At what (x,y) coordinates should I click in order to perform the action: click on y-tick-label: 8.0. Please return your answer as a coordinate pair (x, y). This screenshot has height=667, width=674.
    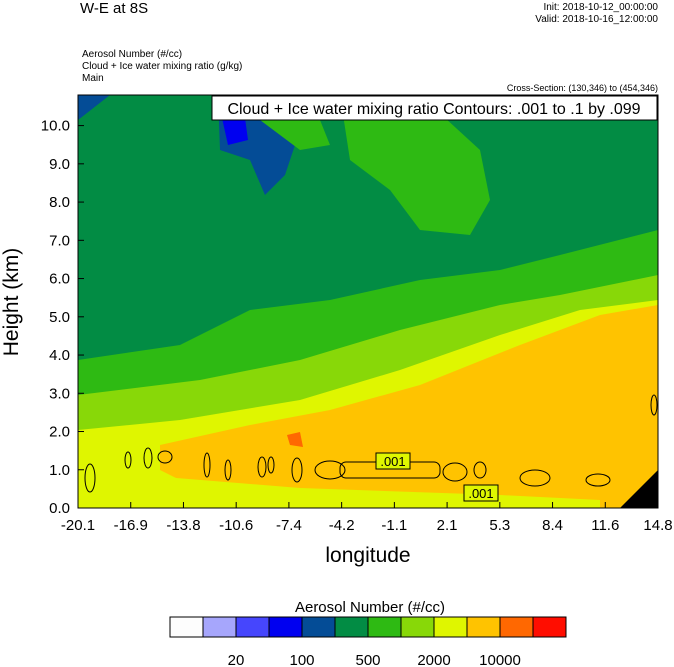
    Looking at the image, I should click on (59, 202).